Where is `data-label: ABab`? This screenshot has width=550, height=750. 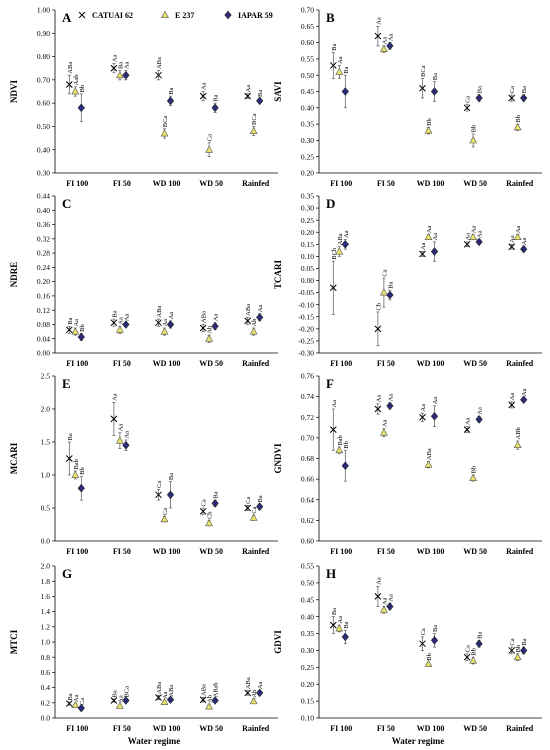 data-label: ABab is located at coordinates (216, 689).